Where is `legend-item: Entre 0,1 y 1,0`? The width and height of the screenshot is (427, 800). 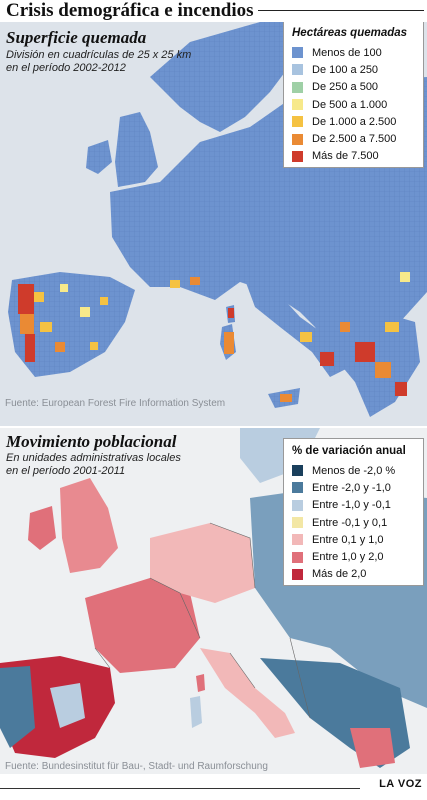 legend-item: Entre 0,1 y 1,0 is located at coordinates (353, 539).